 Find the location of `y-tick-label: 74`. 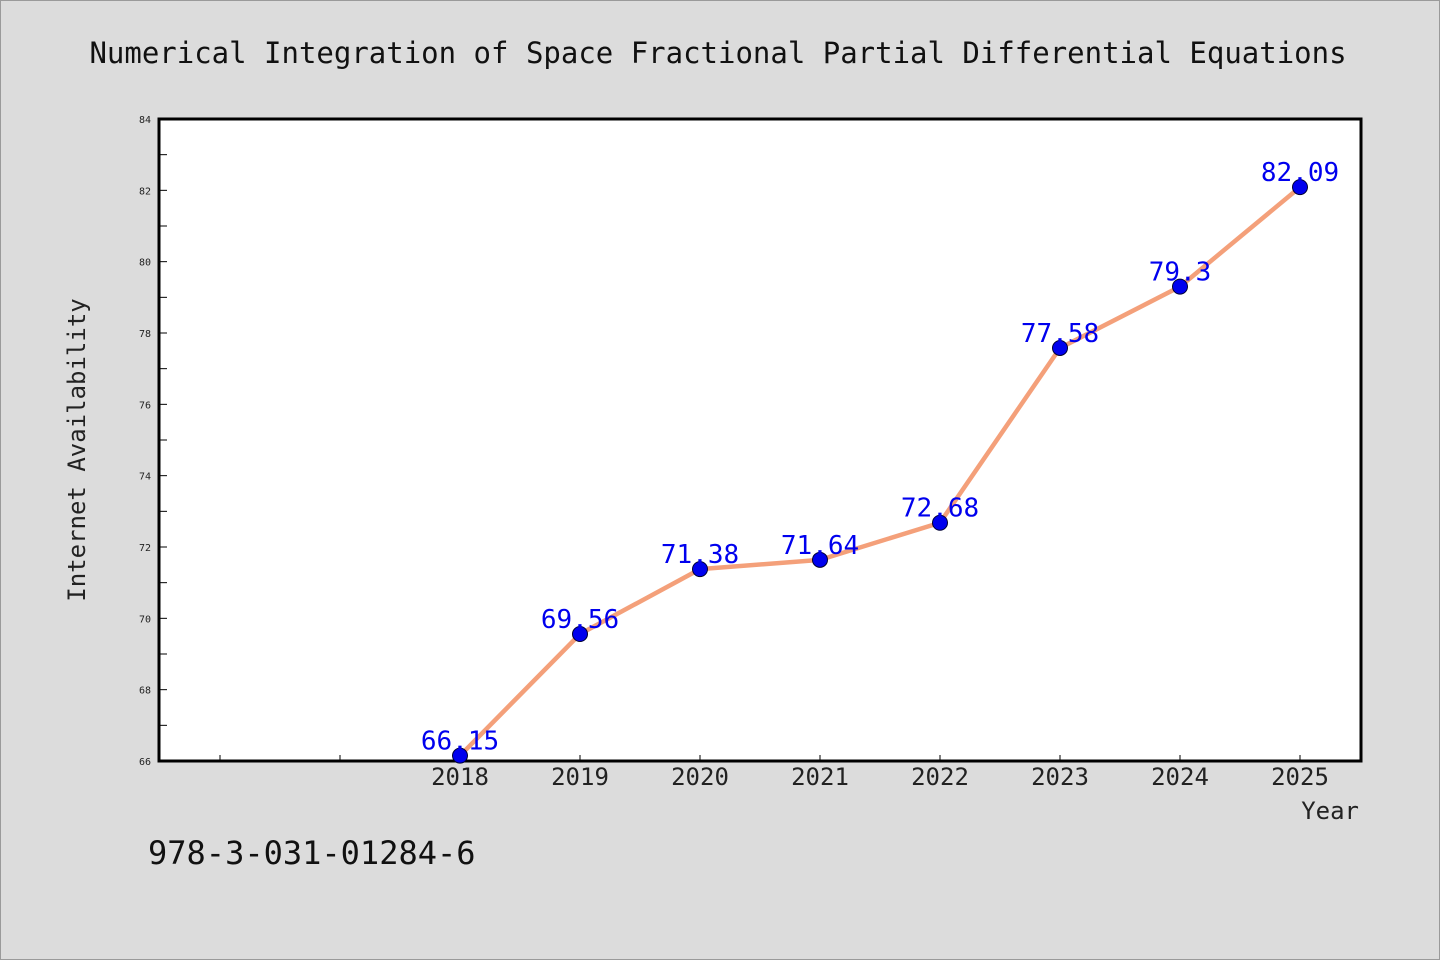

y-tick-label: 74 is located at coordinates (145, 477).